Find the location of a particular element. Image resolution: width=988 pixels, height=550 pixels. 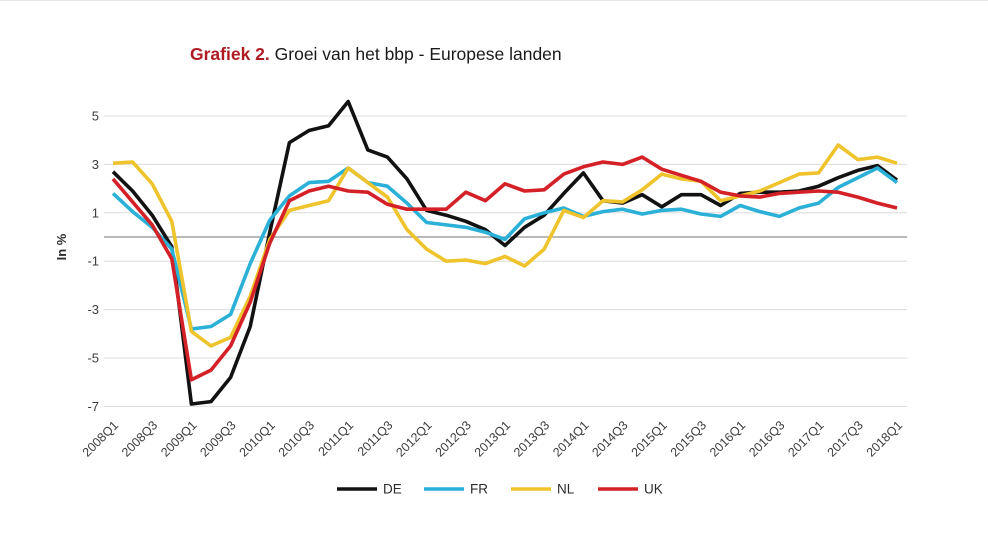

y-axis-title: In % is located at coordinates (61, 246).